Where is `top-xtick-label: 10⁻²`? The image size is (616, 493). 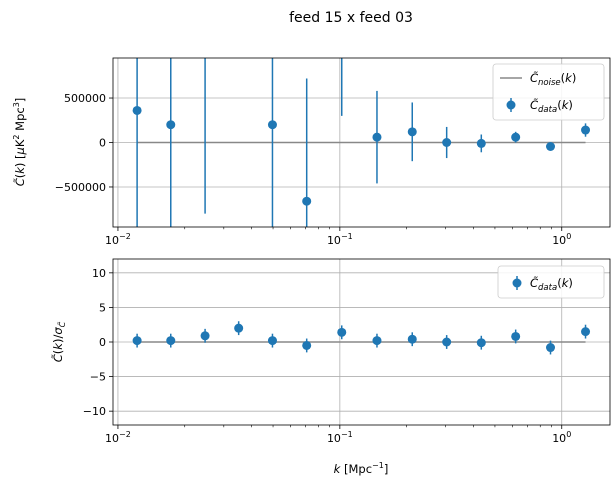
top-xtick-label: 10⁻² is located at coordinates (118, 239).